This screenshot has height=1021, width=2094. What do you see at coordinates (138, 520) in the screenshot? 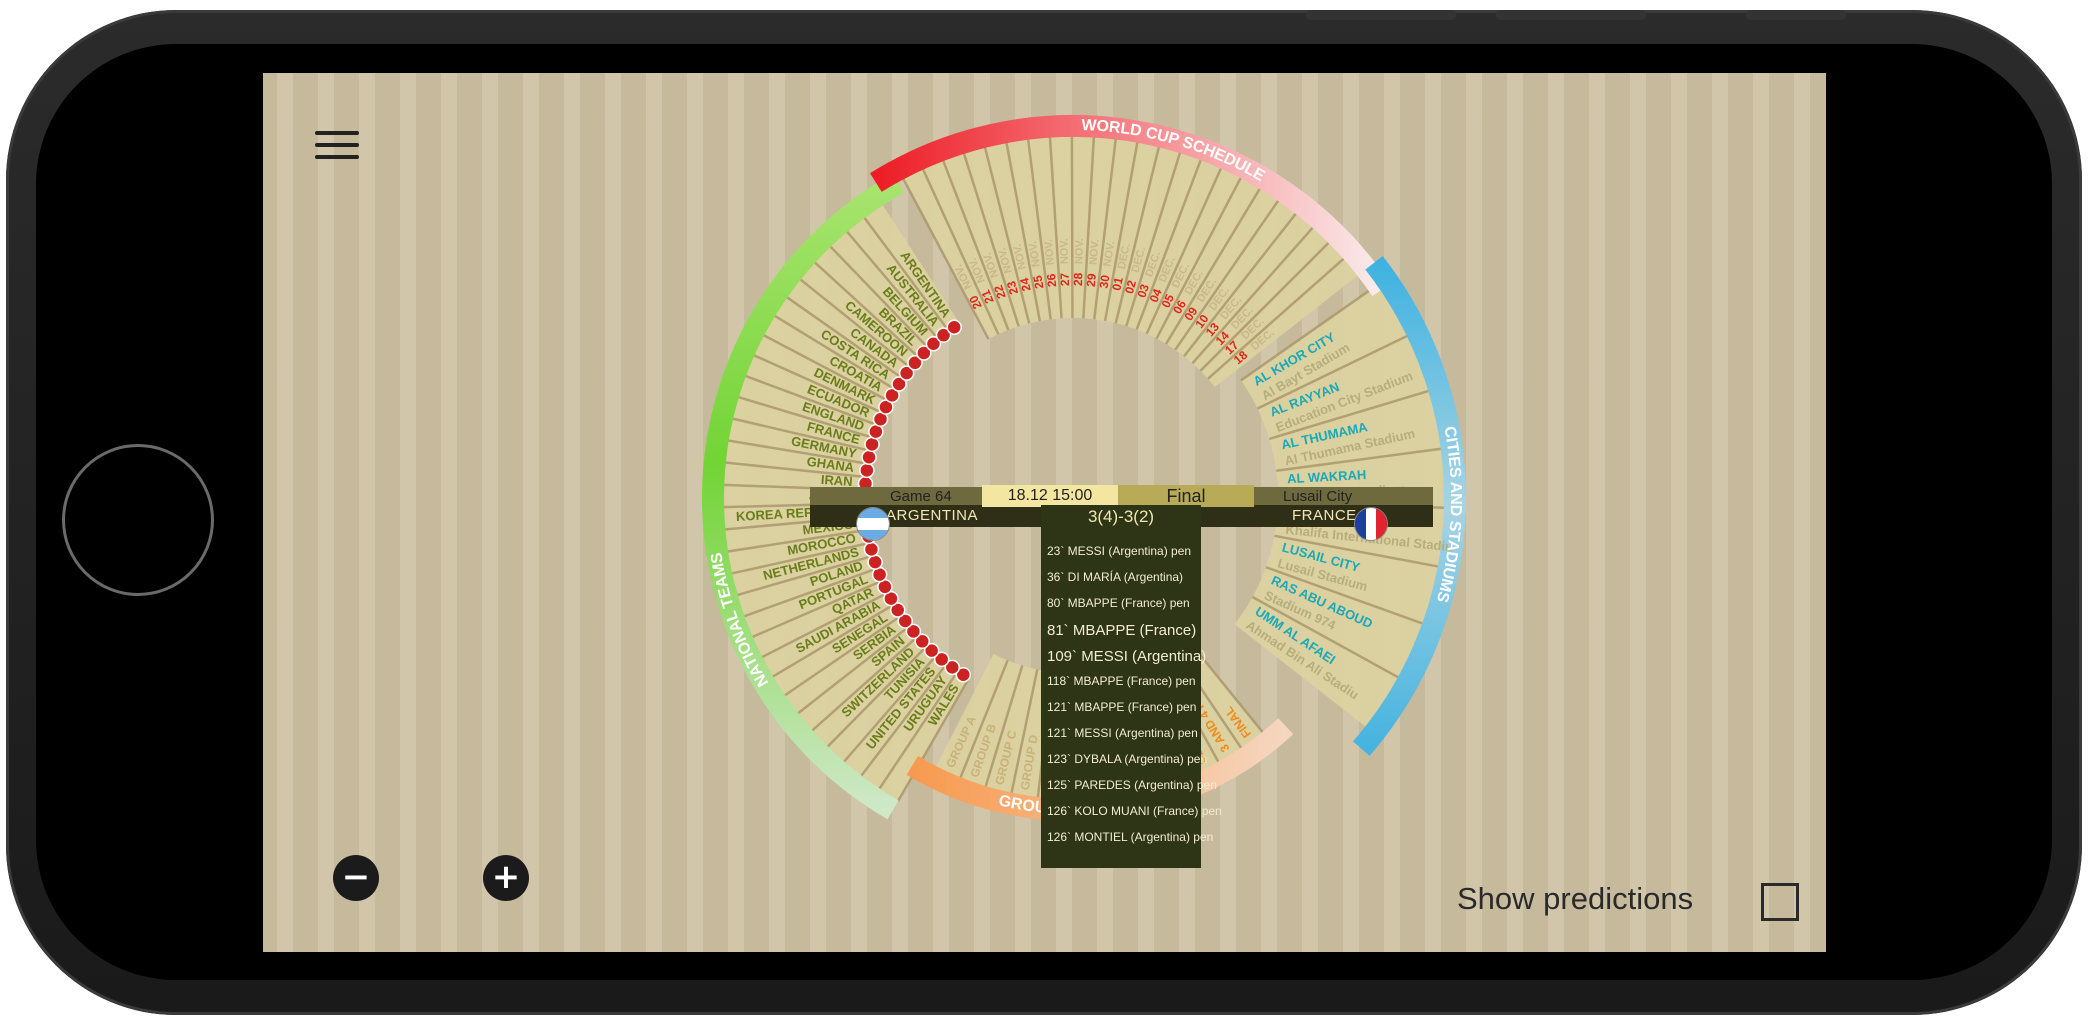
I see `home-button` at bounding box center [138, 520].